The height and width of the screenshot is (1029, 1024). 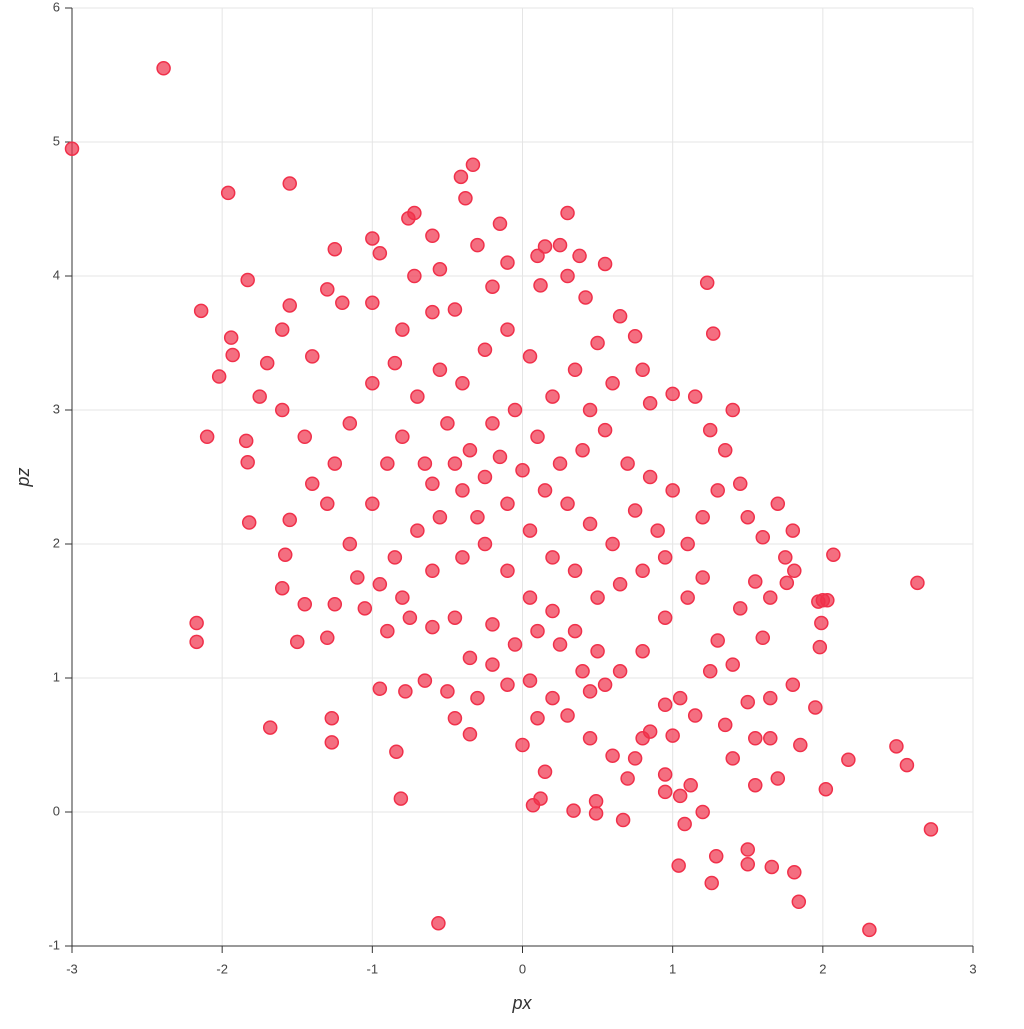 I want to click on y-tick-label: 6, so click(x=56, y=7).